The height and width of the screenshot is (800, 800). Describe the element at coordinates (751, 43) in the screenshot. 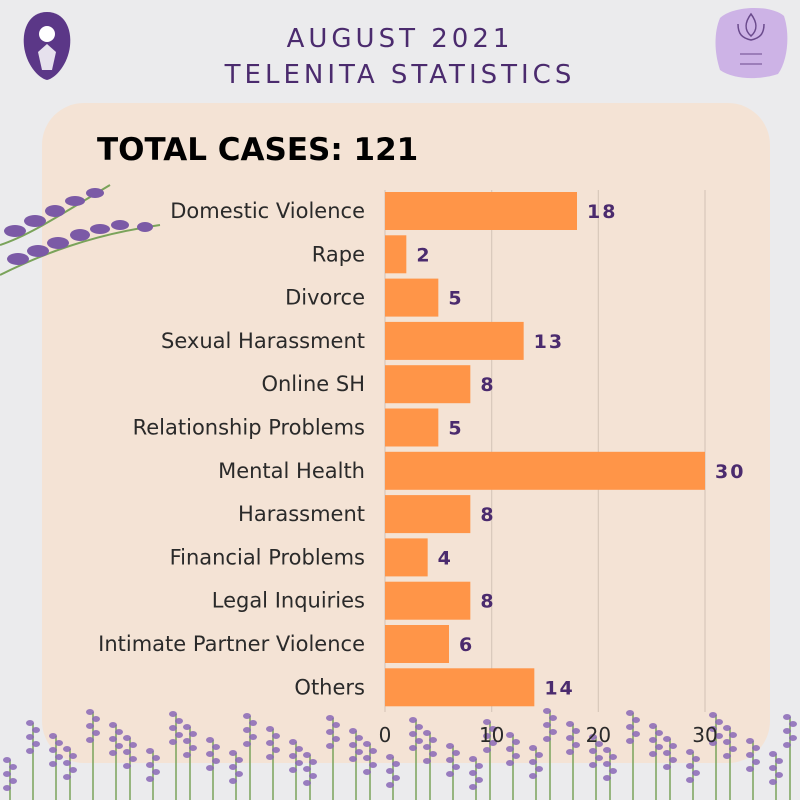

I see `tabung-telenita-logo-icon` at that location.